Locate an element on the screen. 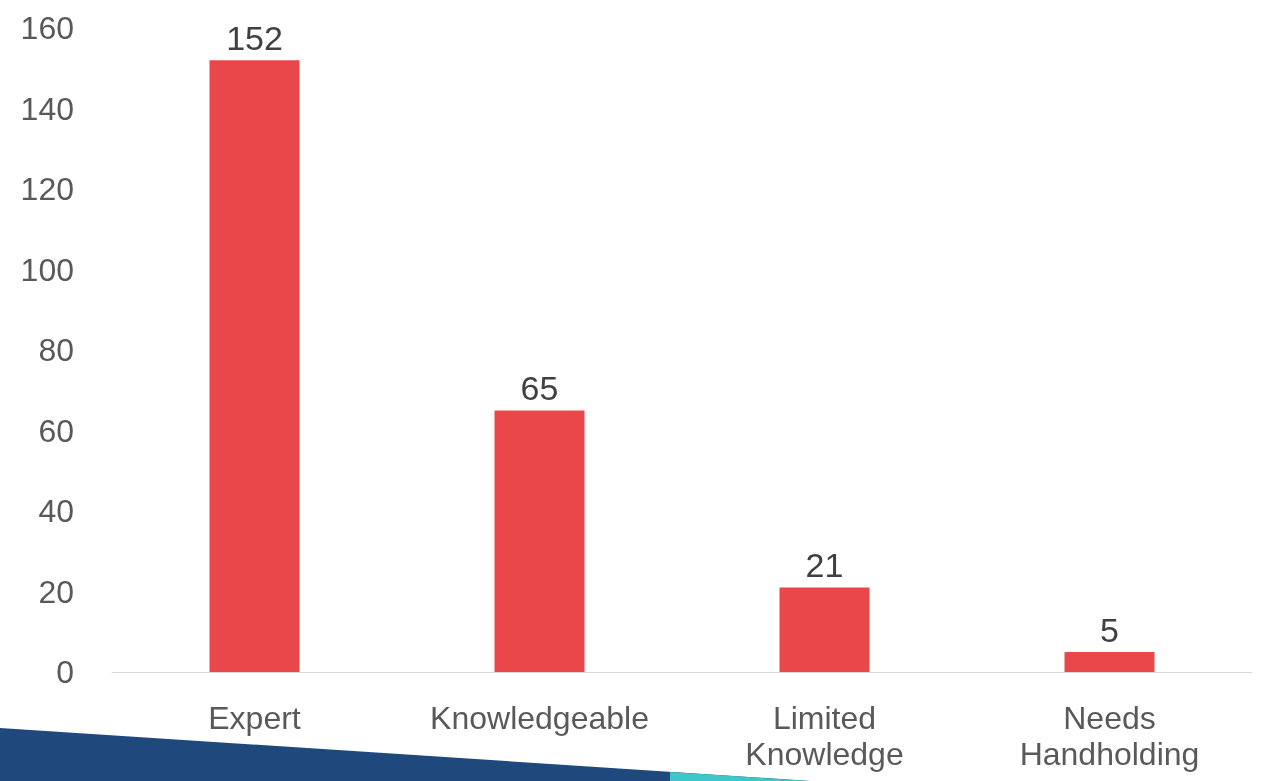  y-tick-label: 140 is located at coordinates (47, 108).